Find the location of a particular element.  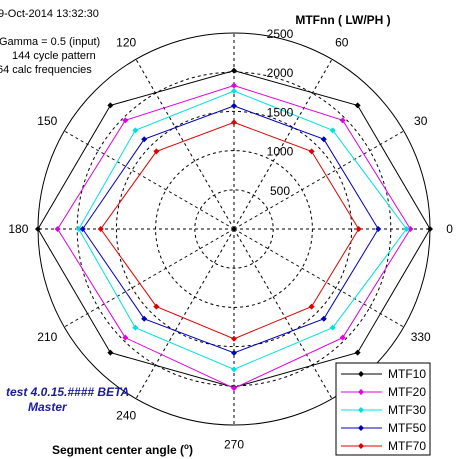

angle-tick-label: 330 is located at coordinates (421, 337).